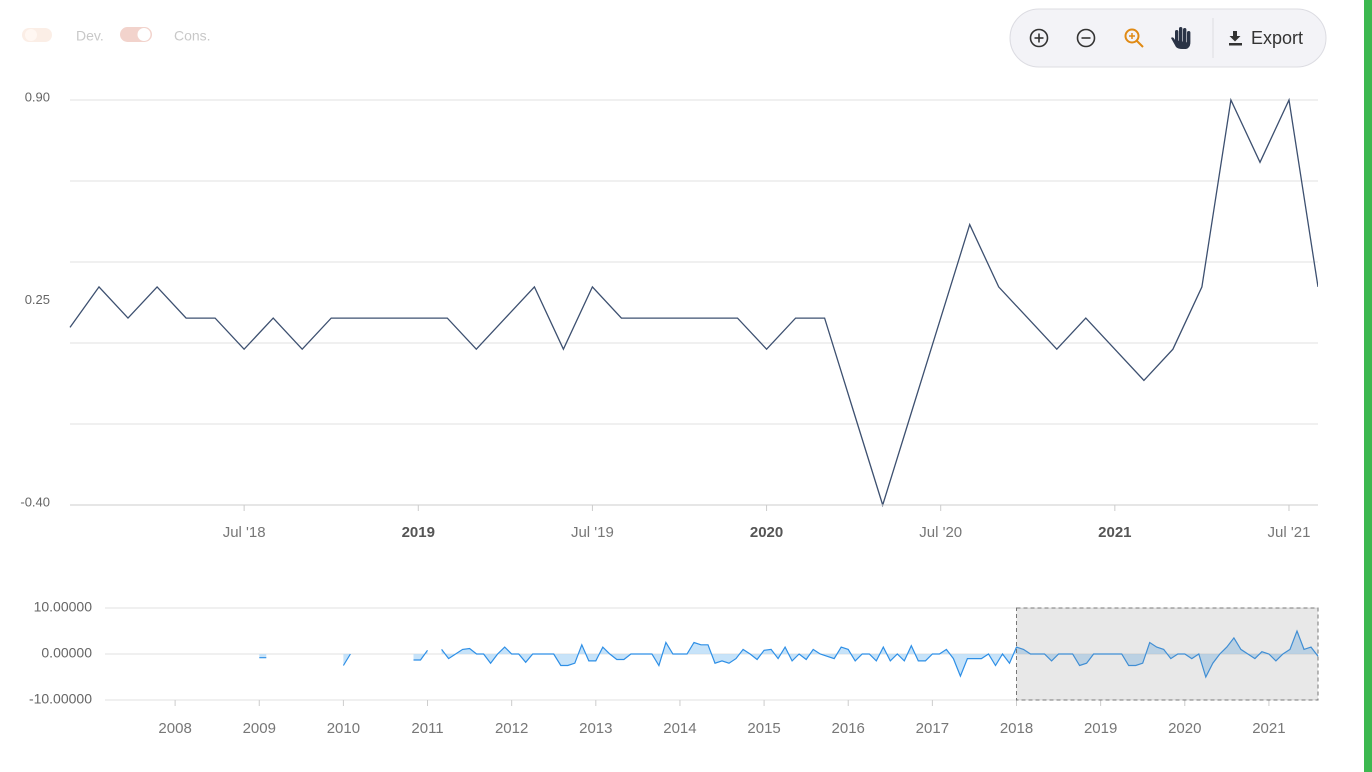 Image resolution: width=1372 pixels, height=772 pixels. I want to click on navigator-selection, so click(1167, 654).